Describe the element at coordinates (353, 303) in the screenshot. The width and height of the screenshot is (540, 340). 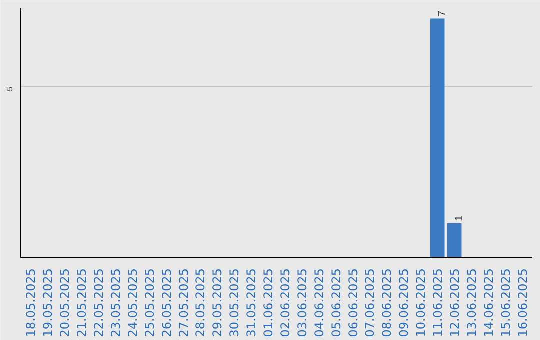
I see `x-tick-label: 06.06.2025` at that location.